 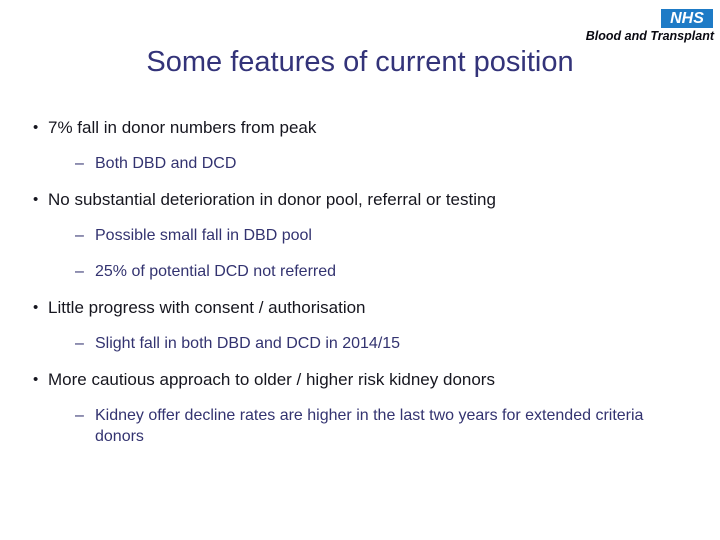 I want to click on bullet-item: • 7% fall in donor numbers from peak, so click(x=360, y=127).